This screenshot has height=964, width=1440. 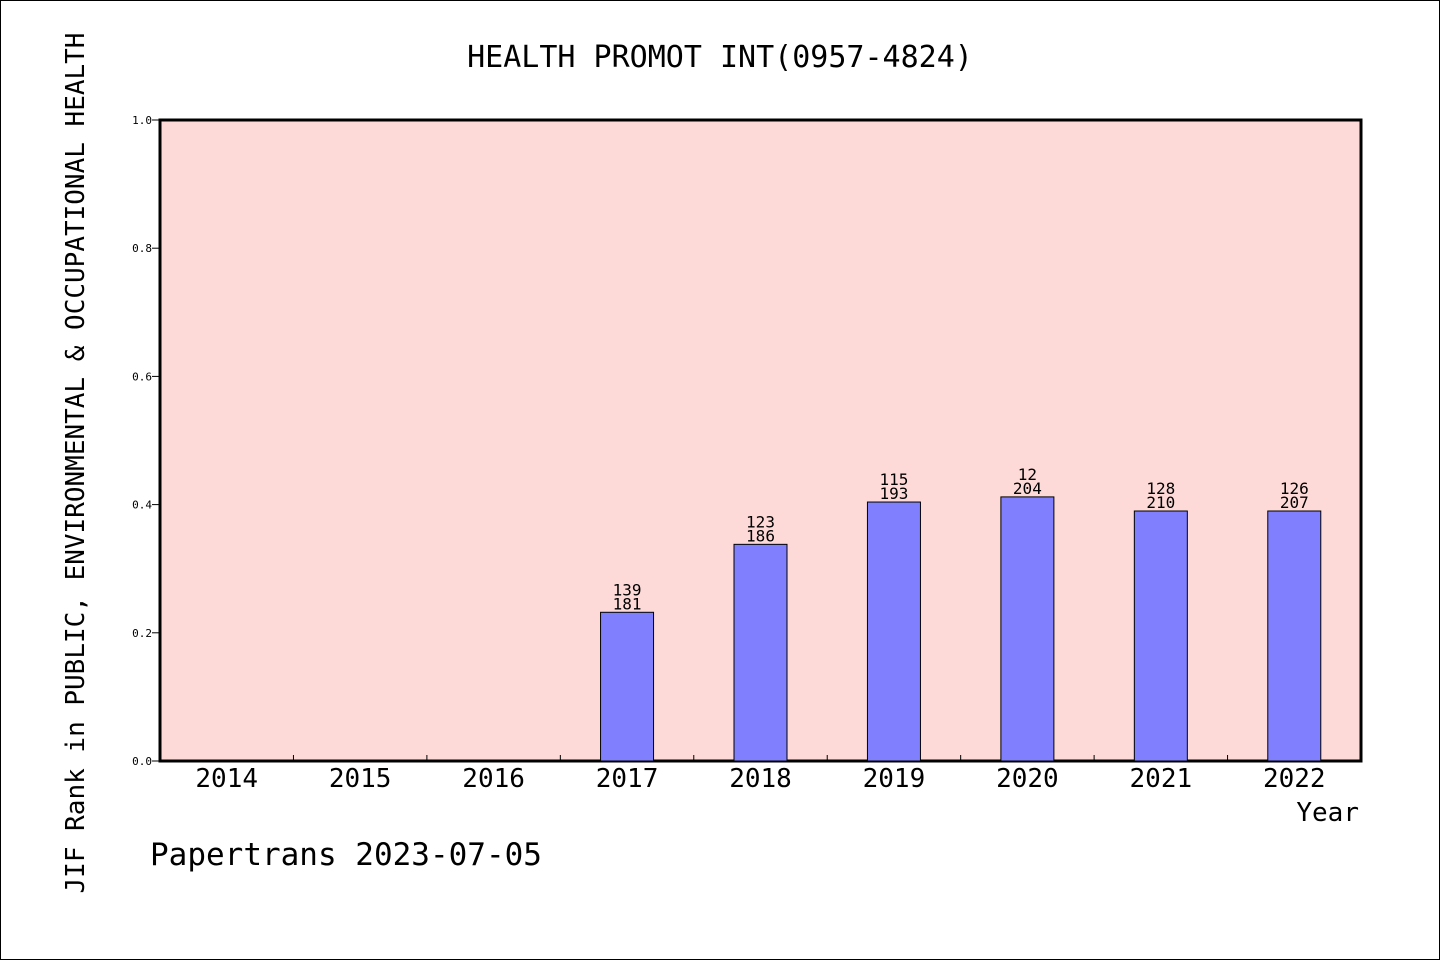 What do you see at coordinates (346, 855) in the screenshot?
I see `footer-credit: Papertrans 2023-07-05` at bounding box center [346, 855].